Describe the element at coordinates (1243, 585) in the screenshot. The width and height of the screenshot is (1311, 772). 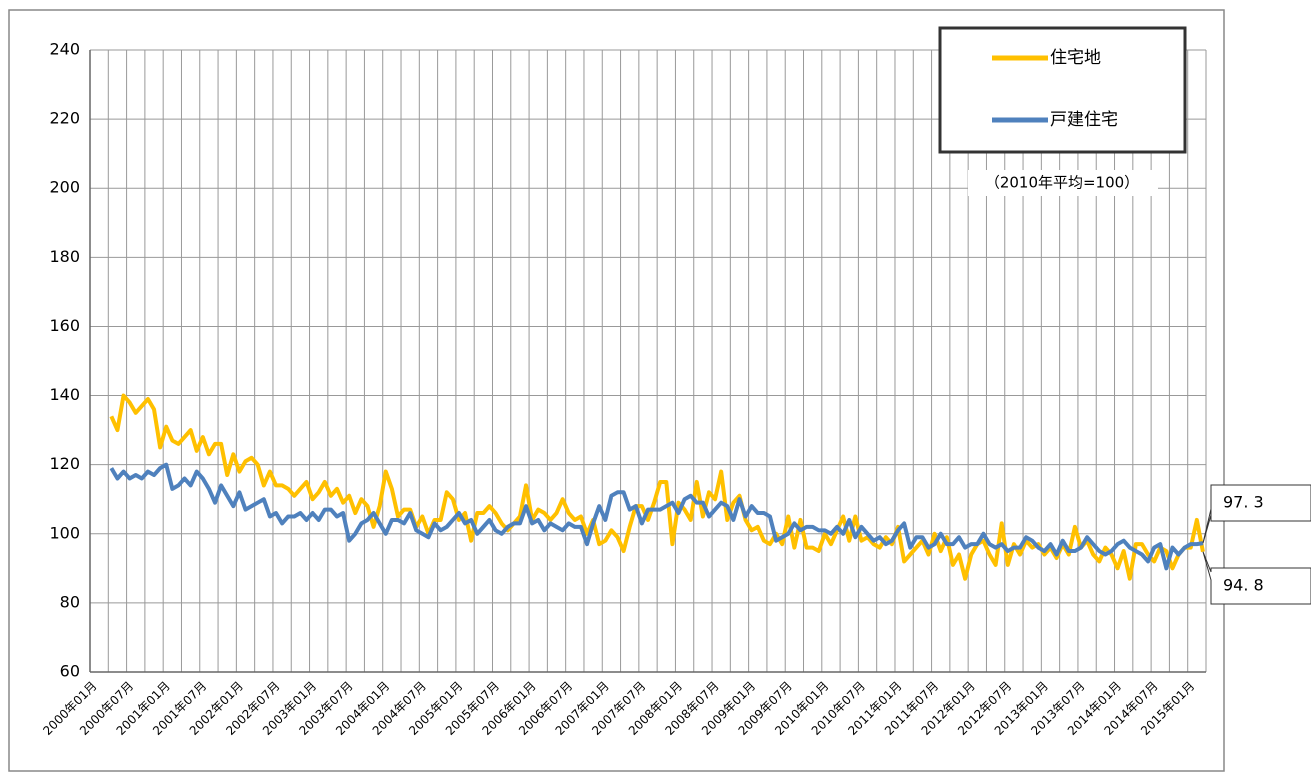
I see `data-label: 94. 8` at that location.